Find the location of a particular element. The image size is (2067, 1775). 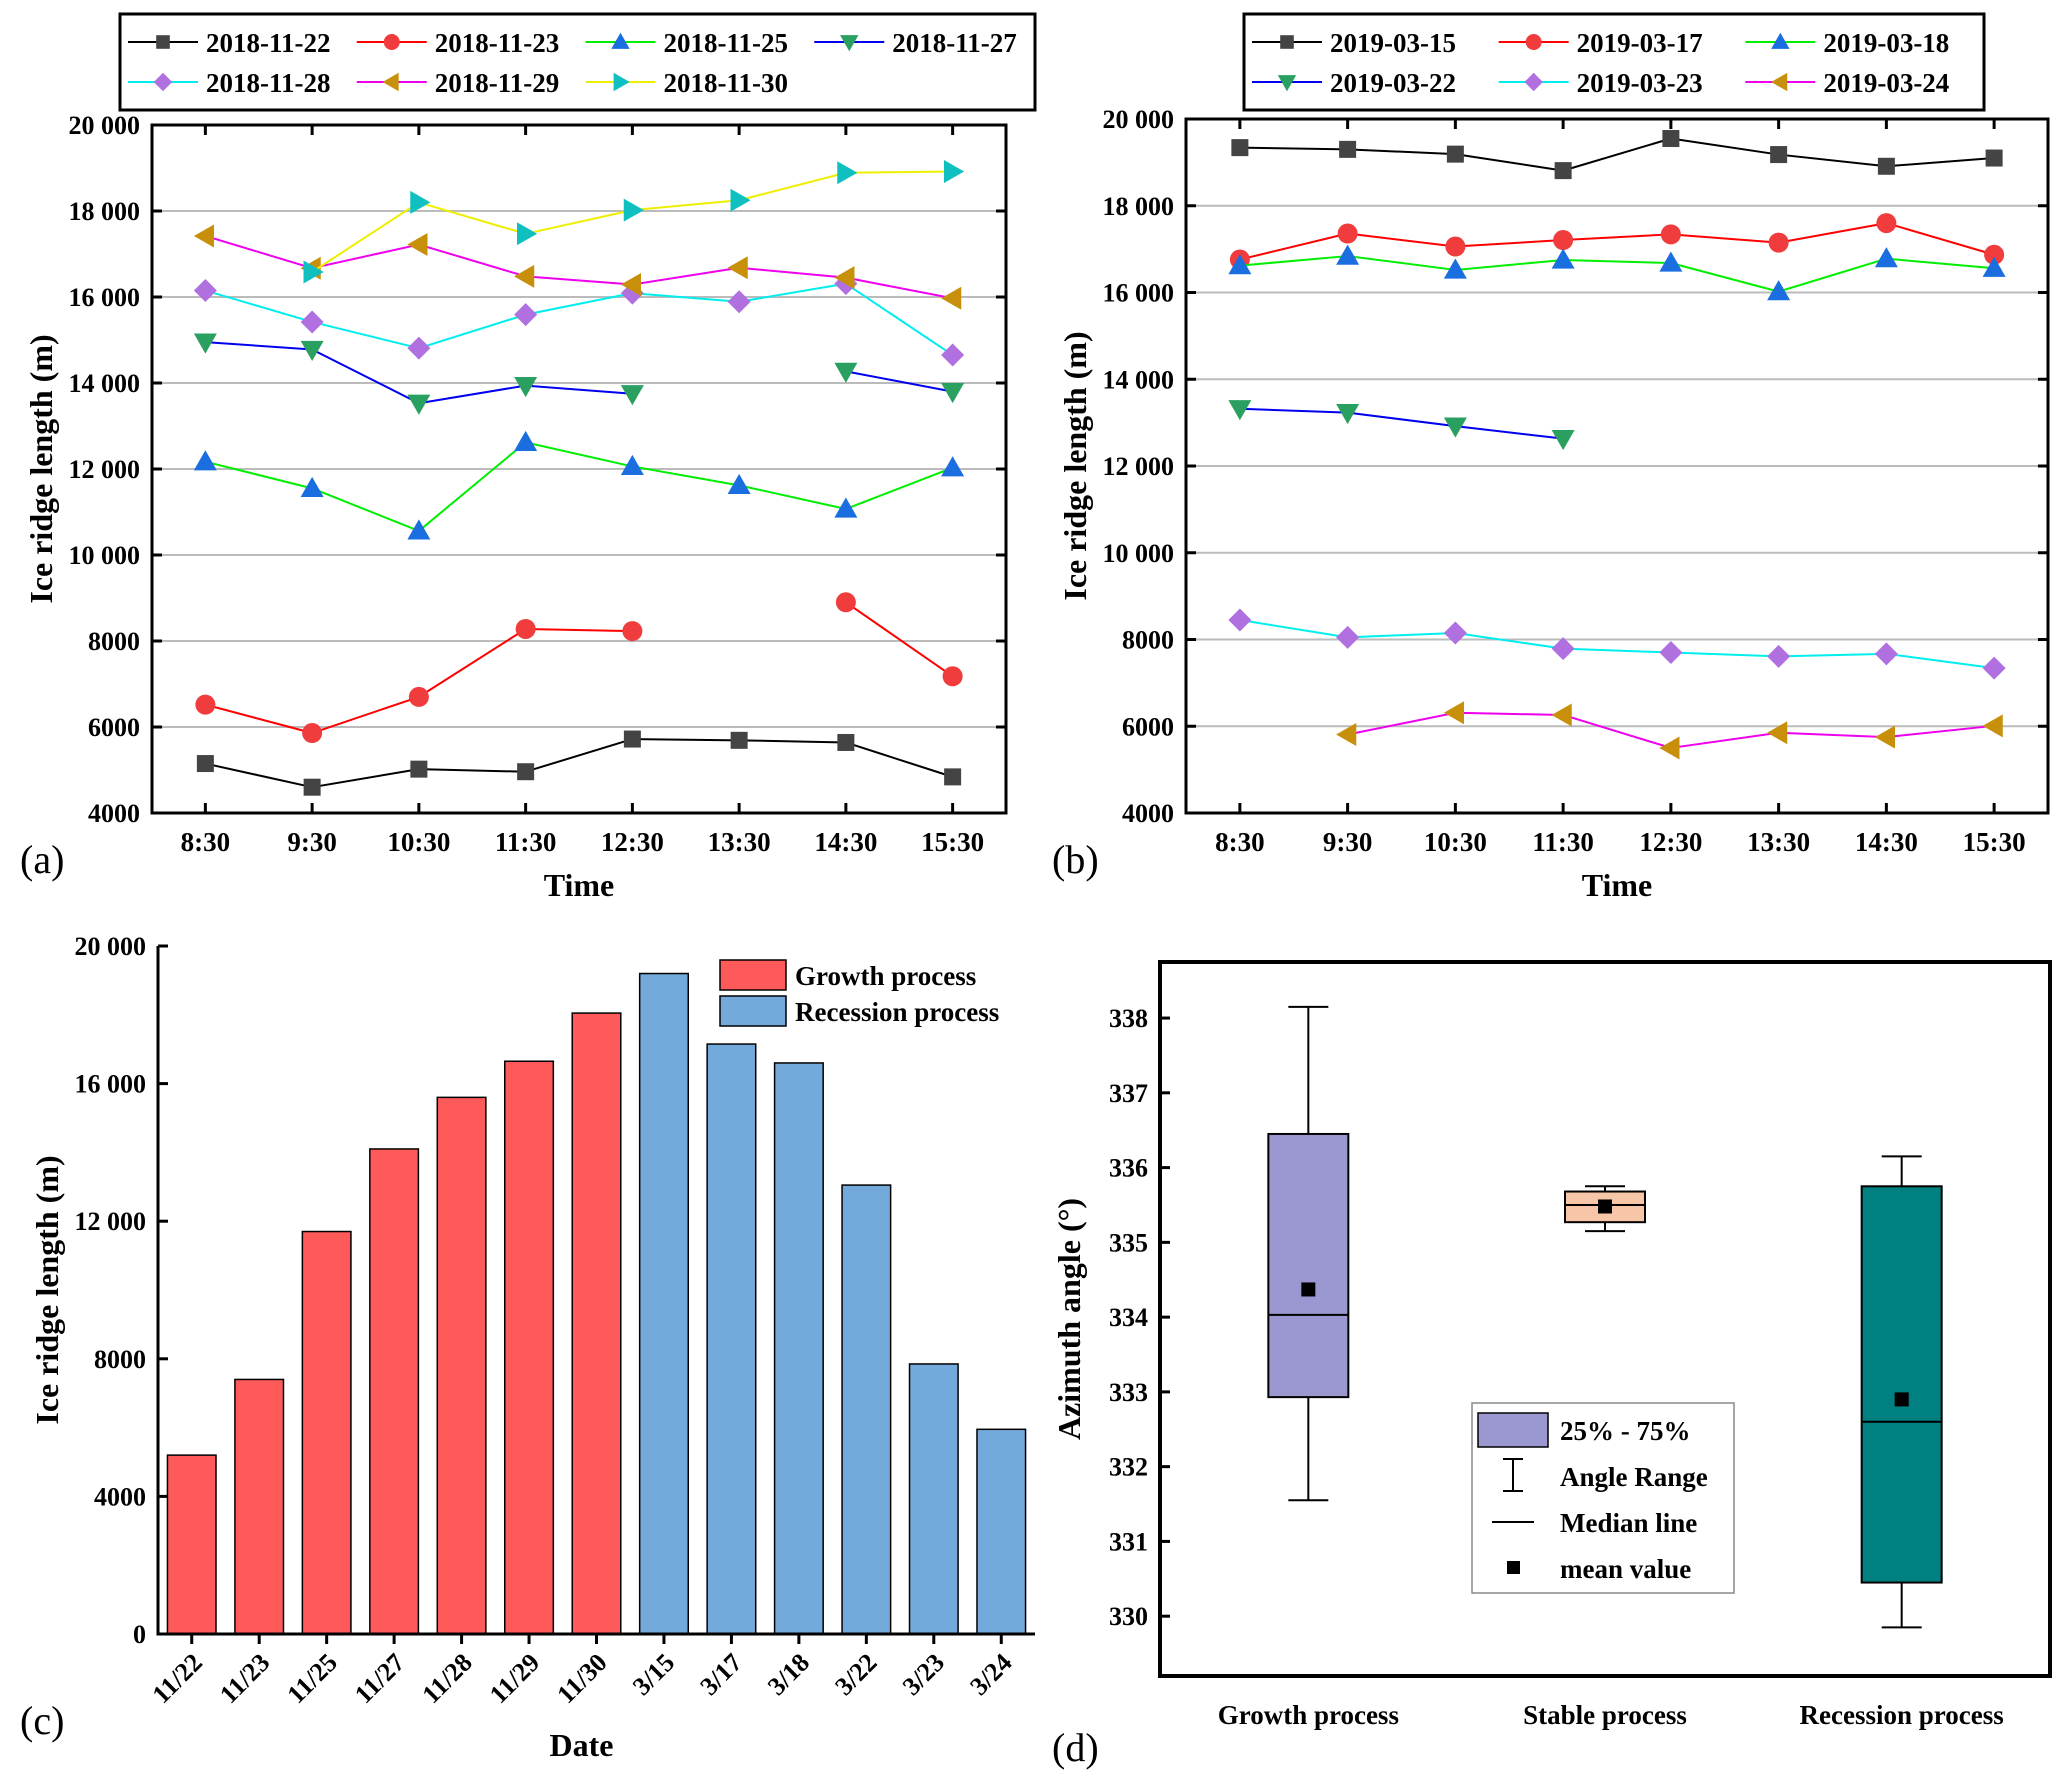

legend-label: 2018-11-23 is located at coordinates (497, 43).